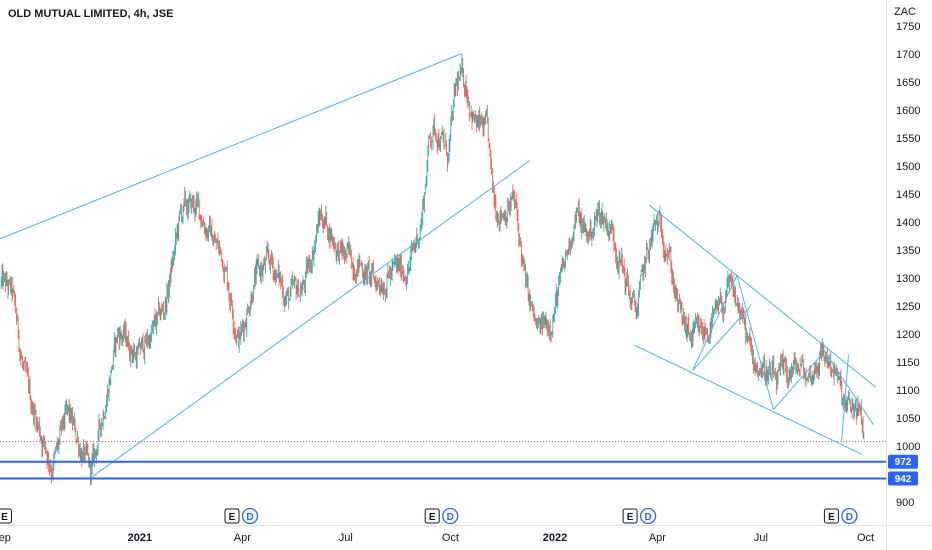 The height and width of the screenshot is (550, 932). I want to click on level-badge-label: 972, so click(903, 462).